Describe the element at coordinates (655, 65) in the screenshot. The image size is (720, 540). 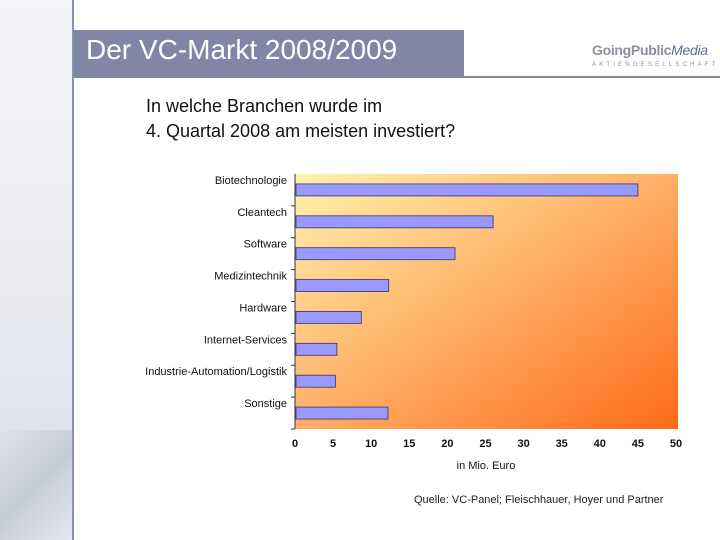
I see `logo-subtitle: AKTIENGESELLSCHAFT` at that location.